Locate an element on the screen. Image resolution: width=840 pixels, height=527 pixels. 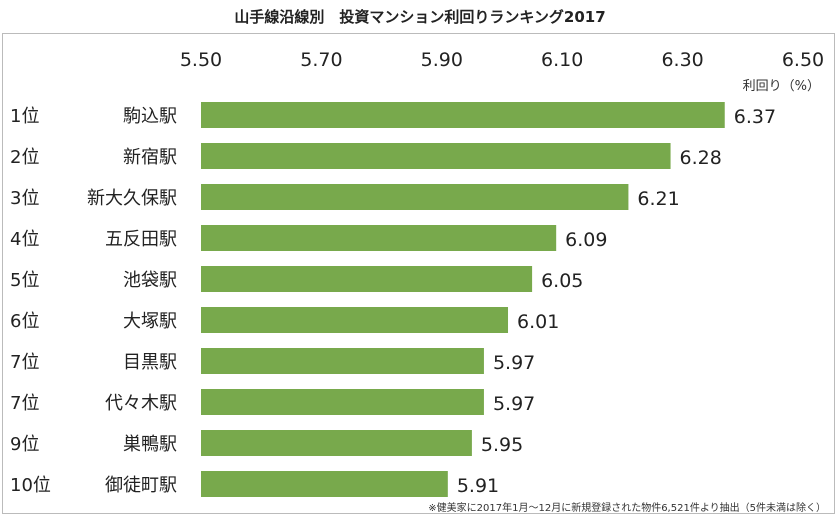
rank-label: 1位 is located at coordinates (24, 116).